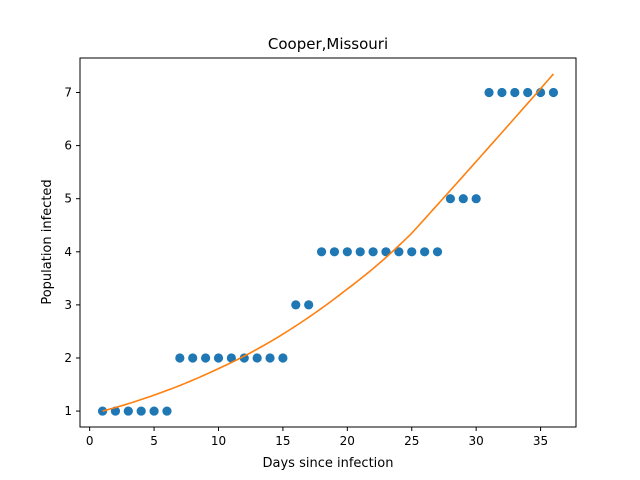  I want to click on x-tick-label: 10, so click(218, 441).